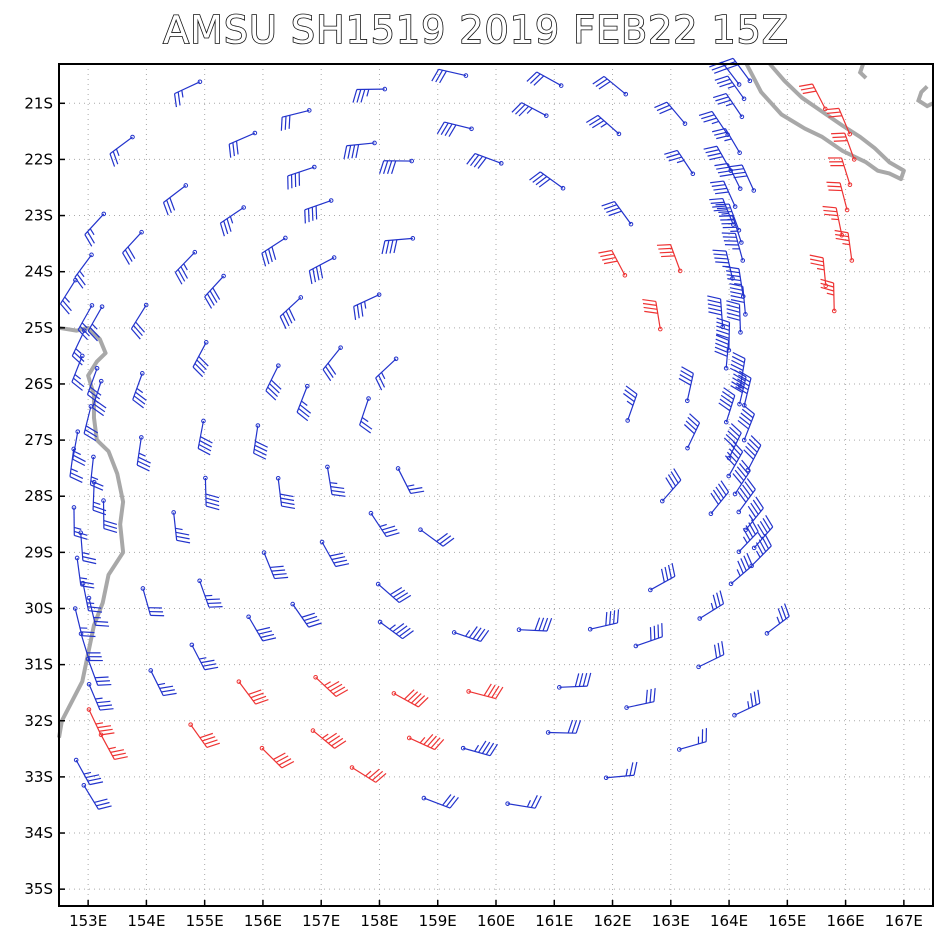  I want to click on lon-tick-label: 159E, so click(438, 921).